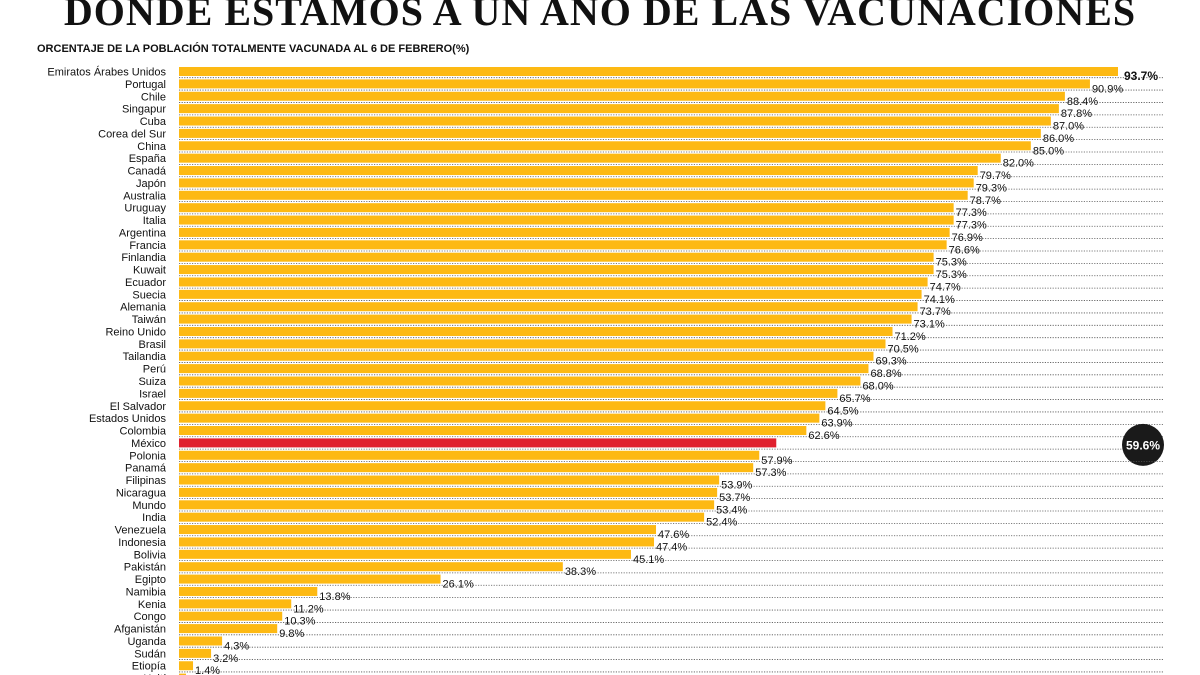 The width and height of the screenshot is (1200, 675). Describe the element at coordinates (146, 592) in the screenshot. I see `category-label: Namibia` at that location.